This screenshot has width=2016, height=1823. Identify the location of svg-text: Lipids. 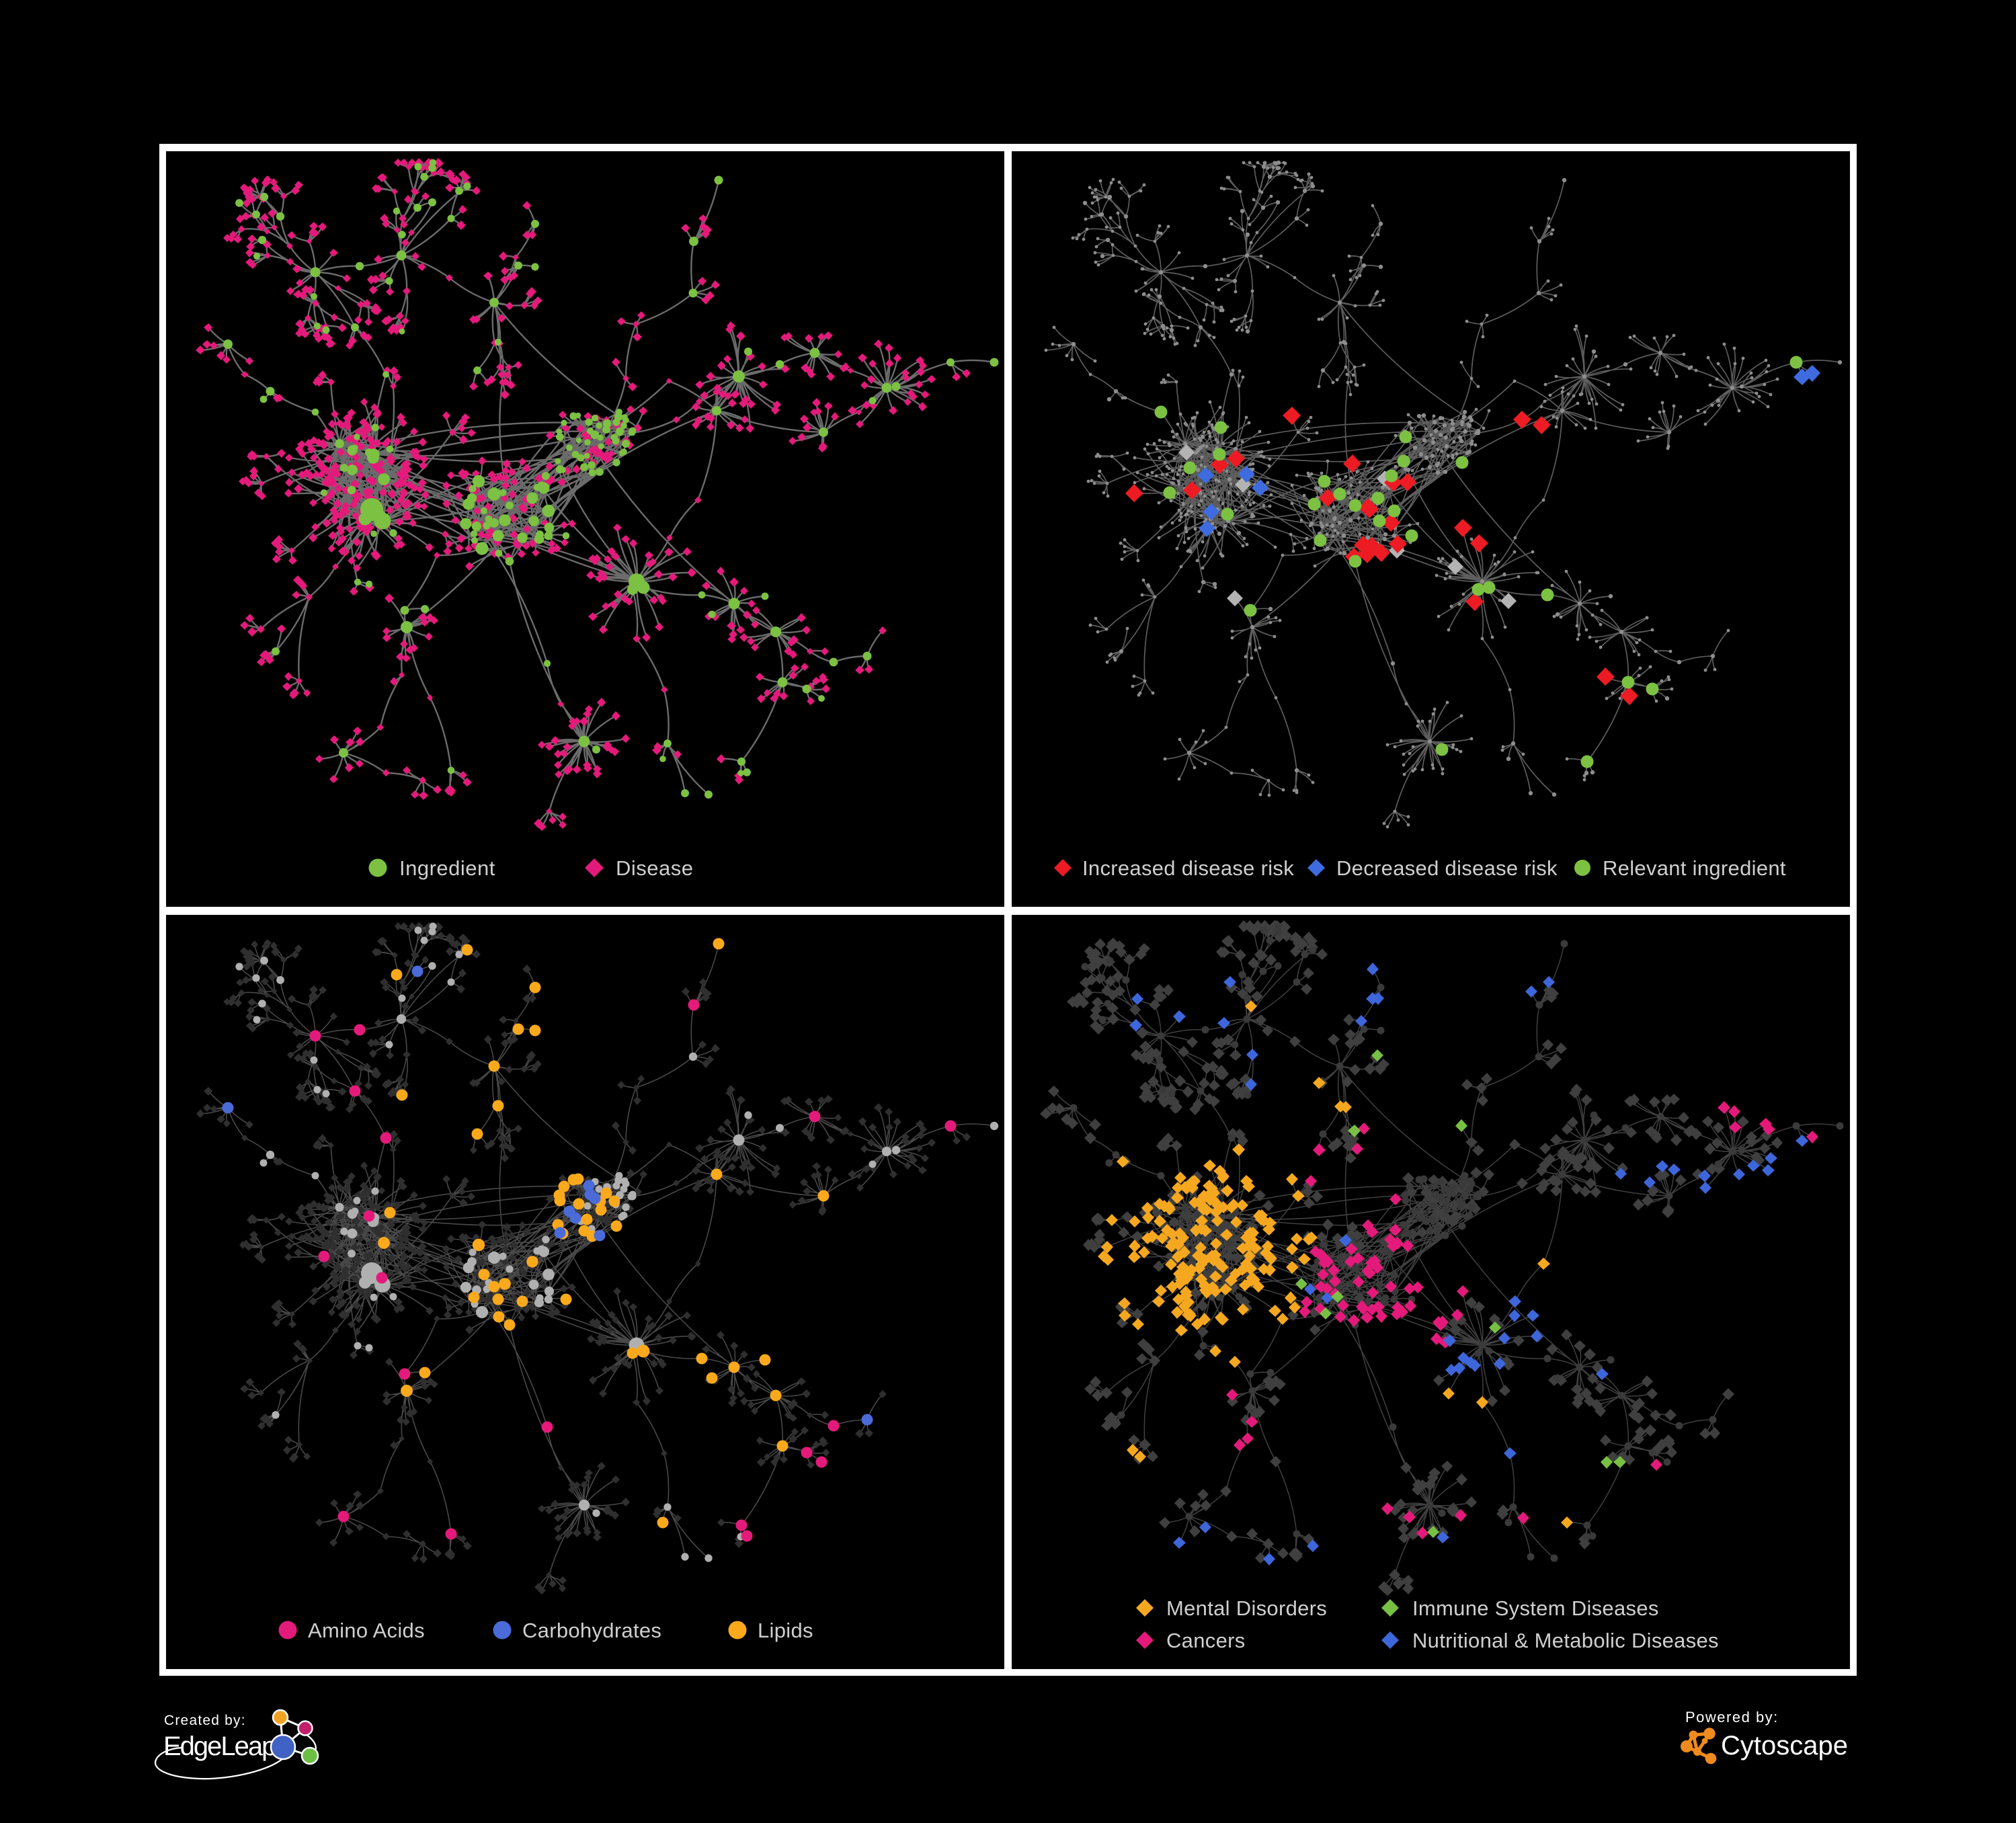
(785, 1630).